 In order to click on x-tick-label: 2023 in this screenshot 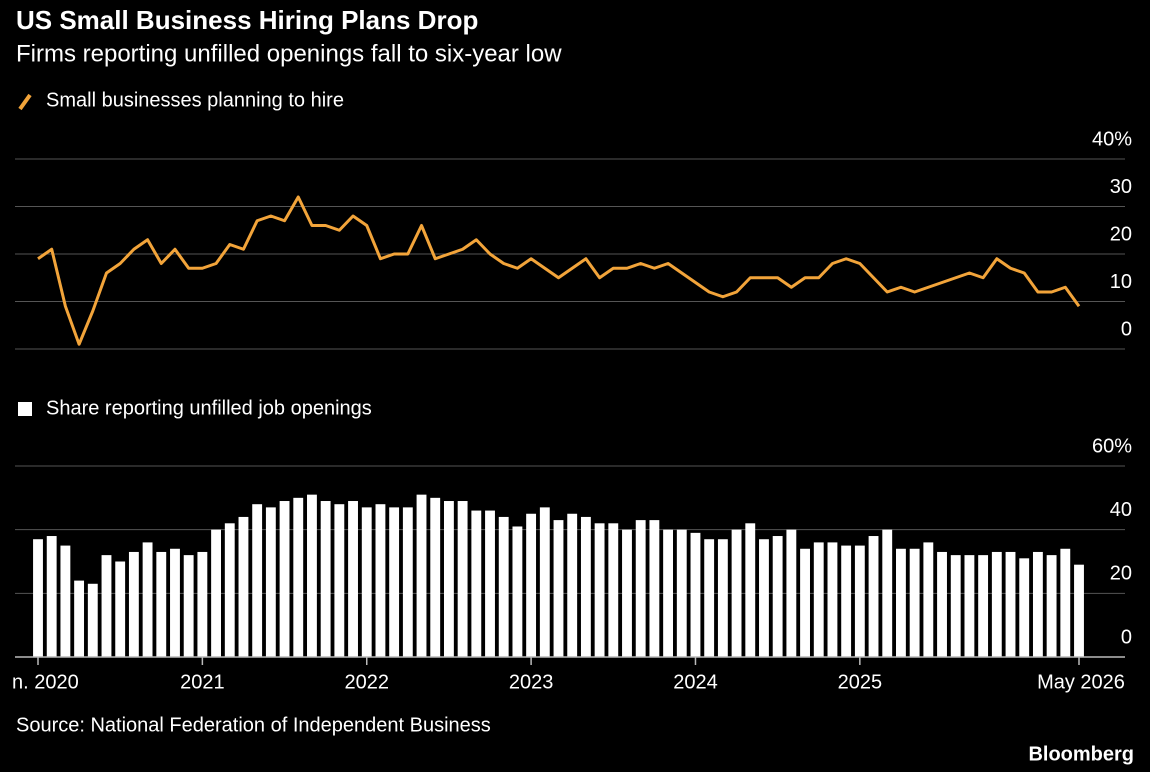, I will do `click(531, 682)`.